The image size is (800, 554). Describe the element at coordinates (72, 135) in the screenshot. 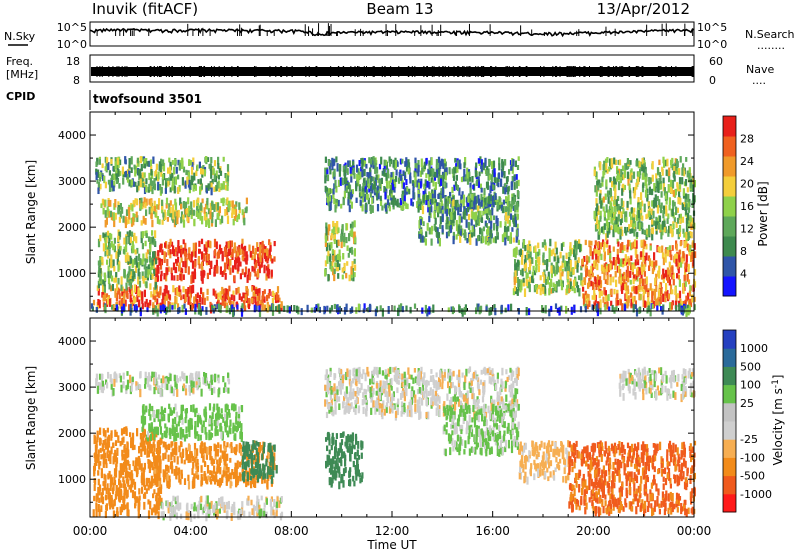

I see `y-tick-label: 4000` at that location.